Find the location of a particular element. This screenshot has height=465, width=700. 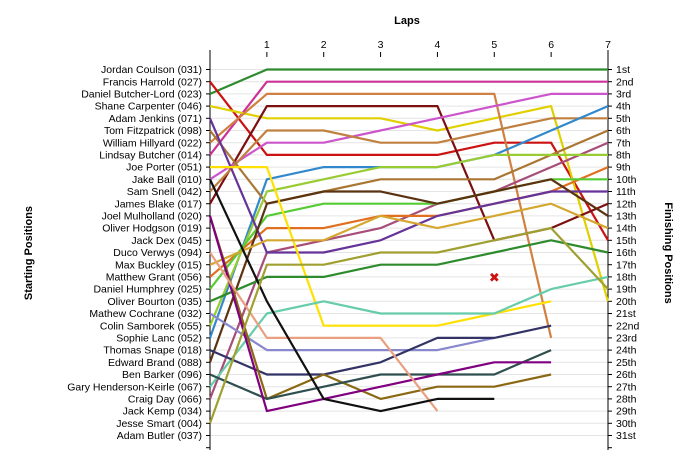

y-axis-title-left: Starting Positions is located at coordinates (29, 253).